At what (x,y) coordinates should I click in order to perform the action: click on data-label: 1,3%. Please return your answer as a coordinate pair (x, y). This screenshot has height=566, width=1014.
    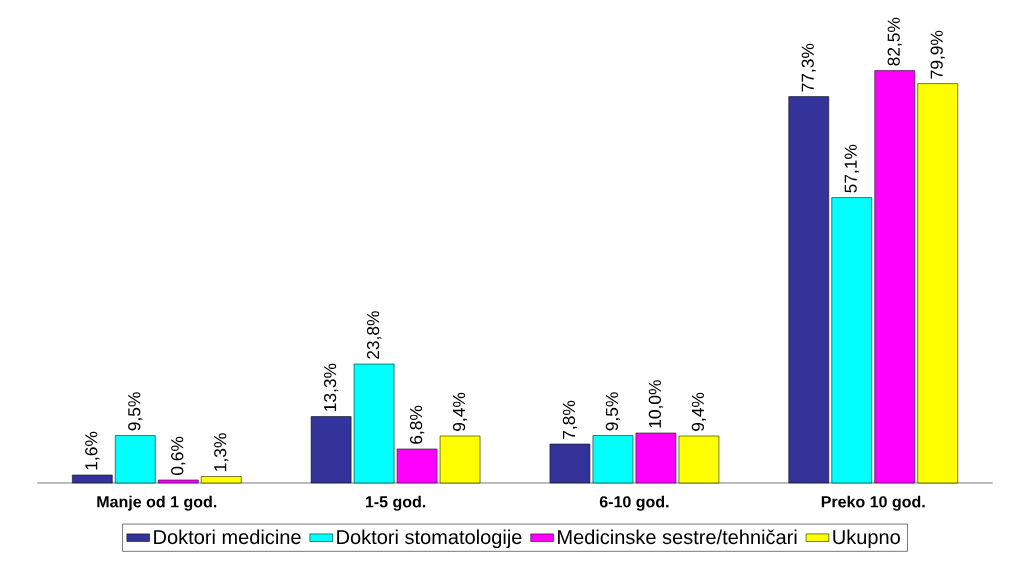
    Looking at the image, I should click on (221, 452).